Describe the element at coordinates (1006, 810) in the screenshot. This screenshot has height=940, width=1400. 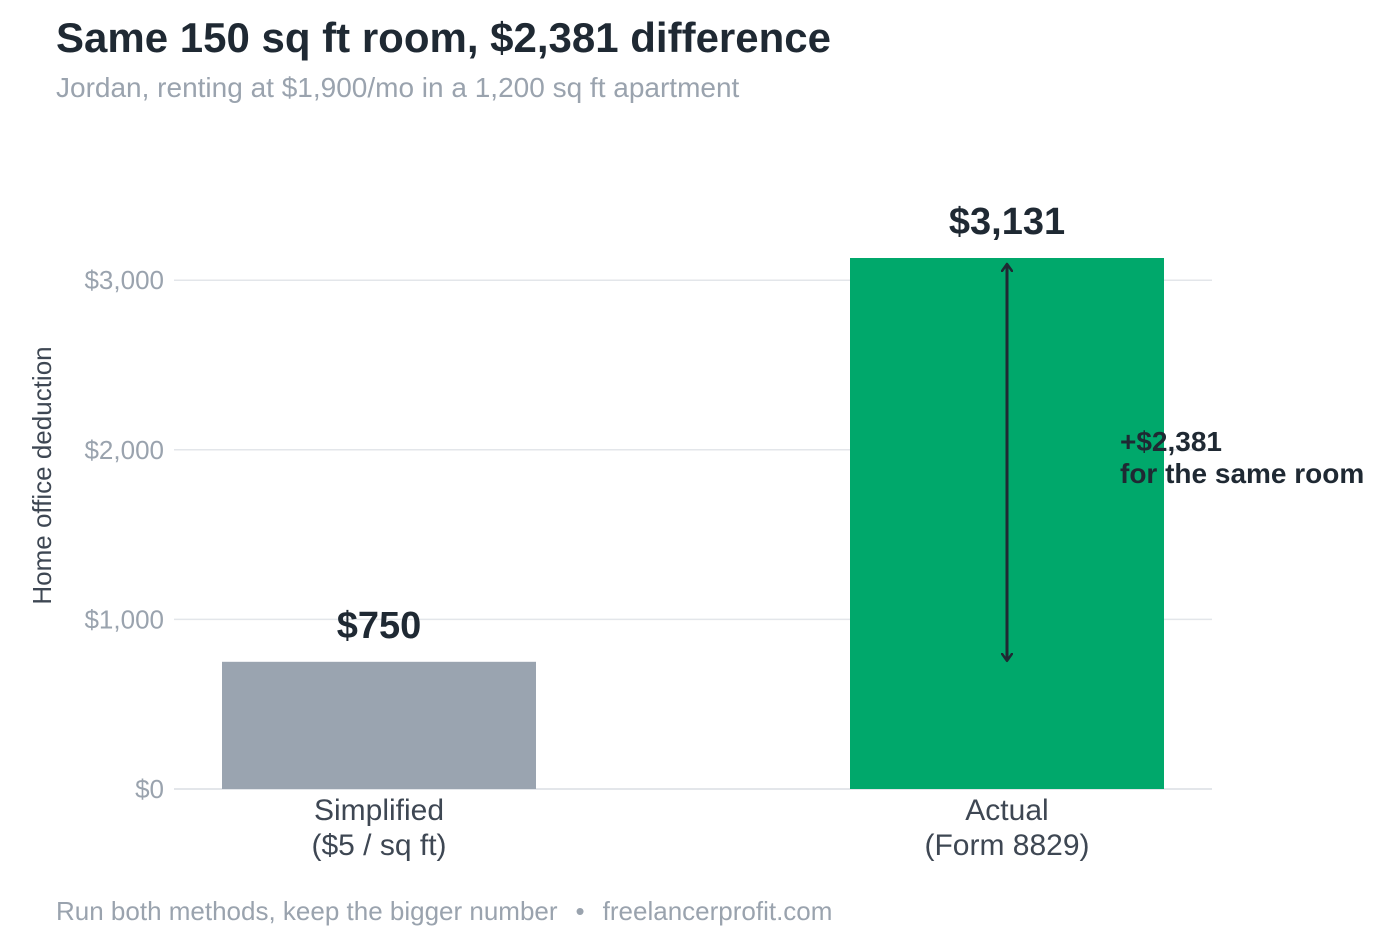
I see `x-tick-label: Actual` at that location.